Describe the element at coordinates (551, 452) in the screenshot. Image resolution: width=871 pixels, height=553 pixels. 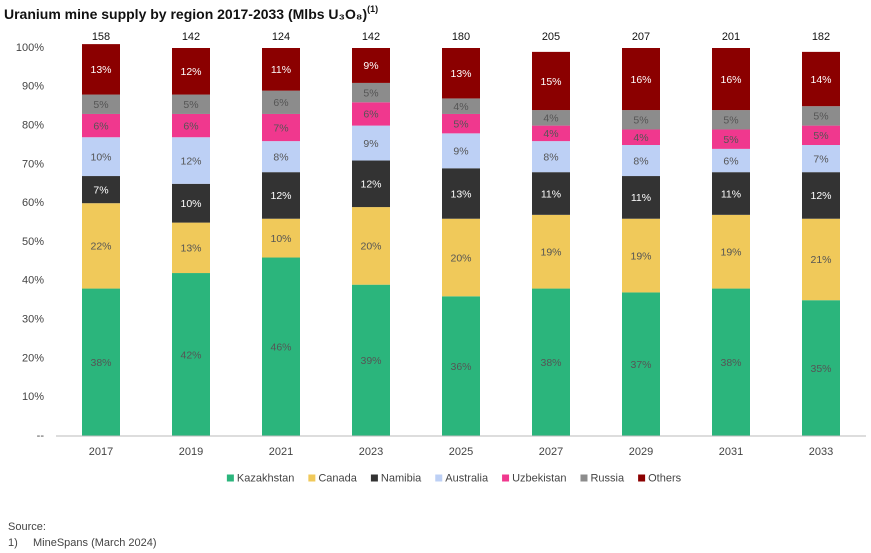
I see `x-tick-label: 2027` at that location.